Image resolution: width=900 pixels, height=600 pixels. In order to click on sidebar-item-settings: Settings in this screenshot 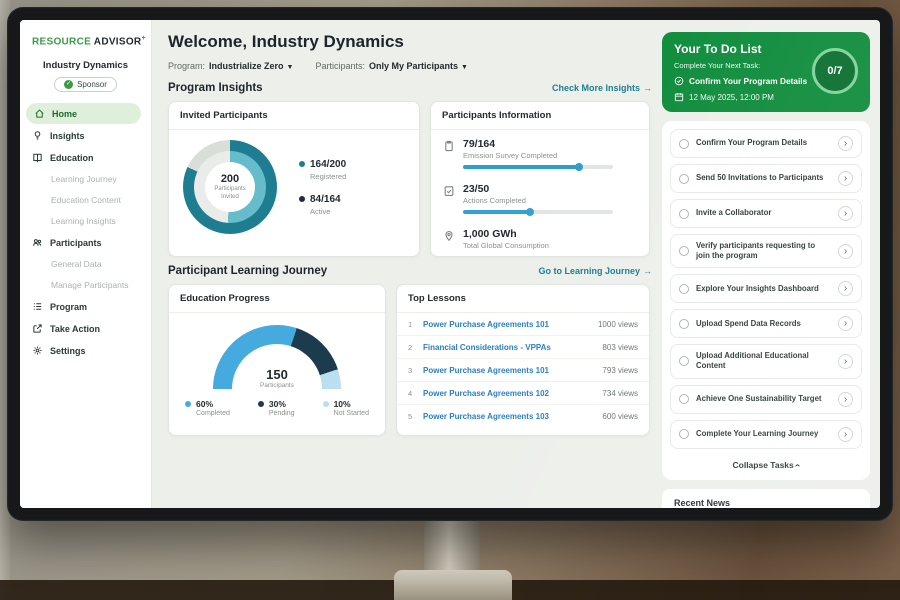, I will do `click(85, 350)`.